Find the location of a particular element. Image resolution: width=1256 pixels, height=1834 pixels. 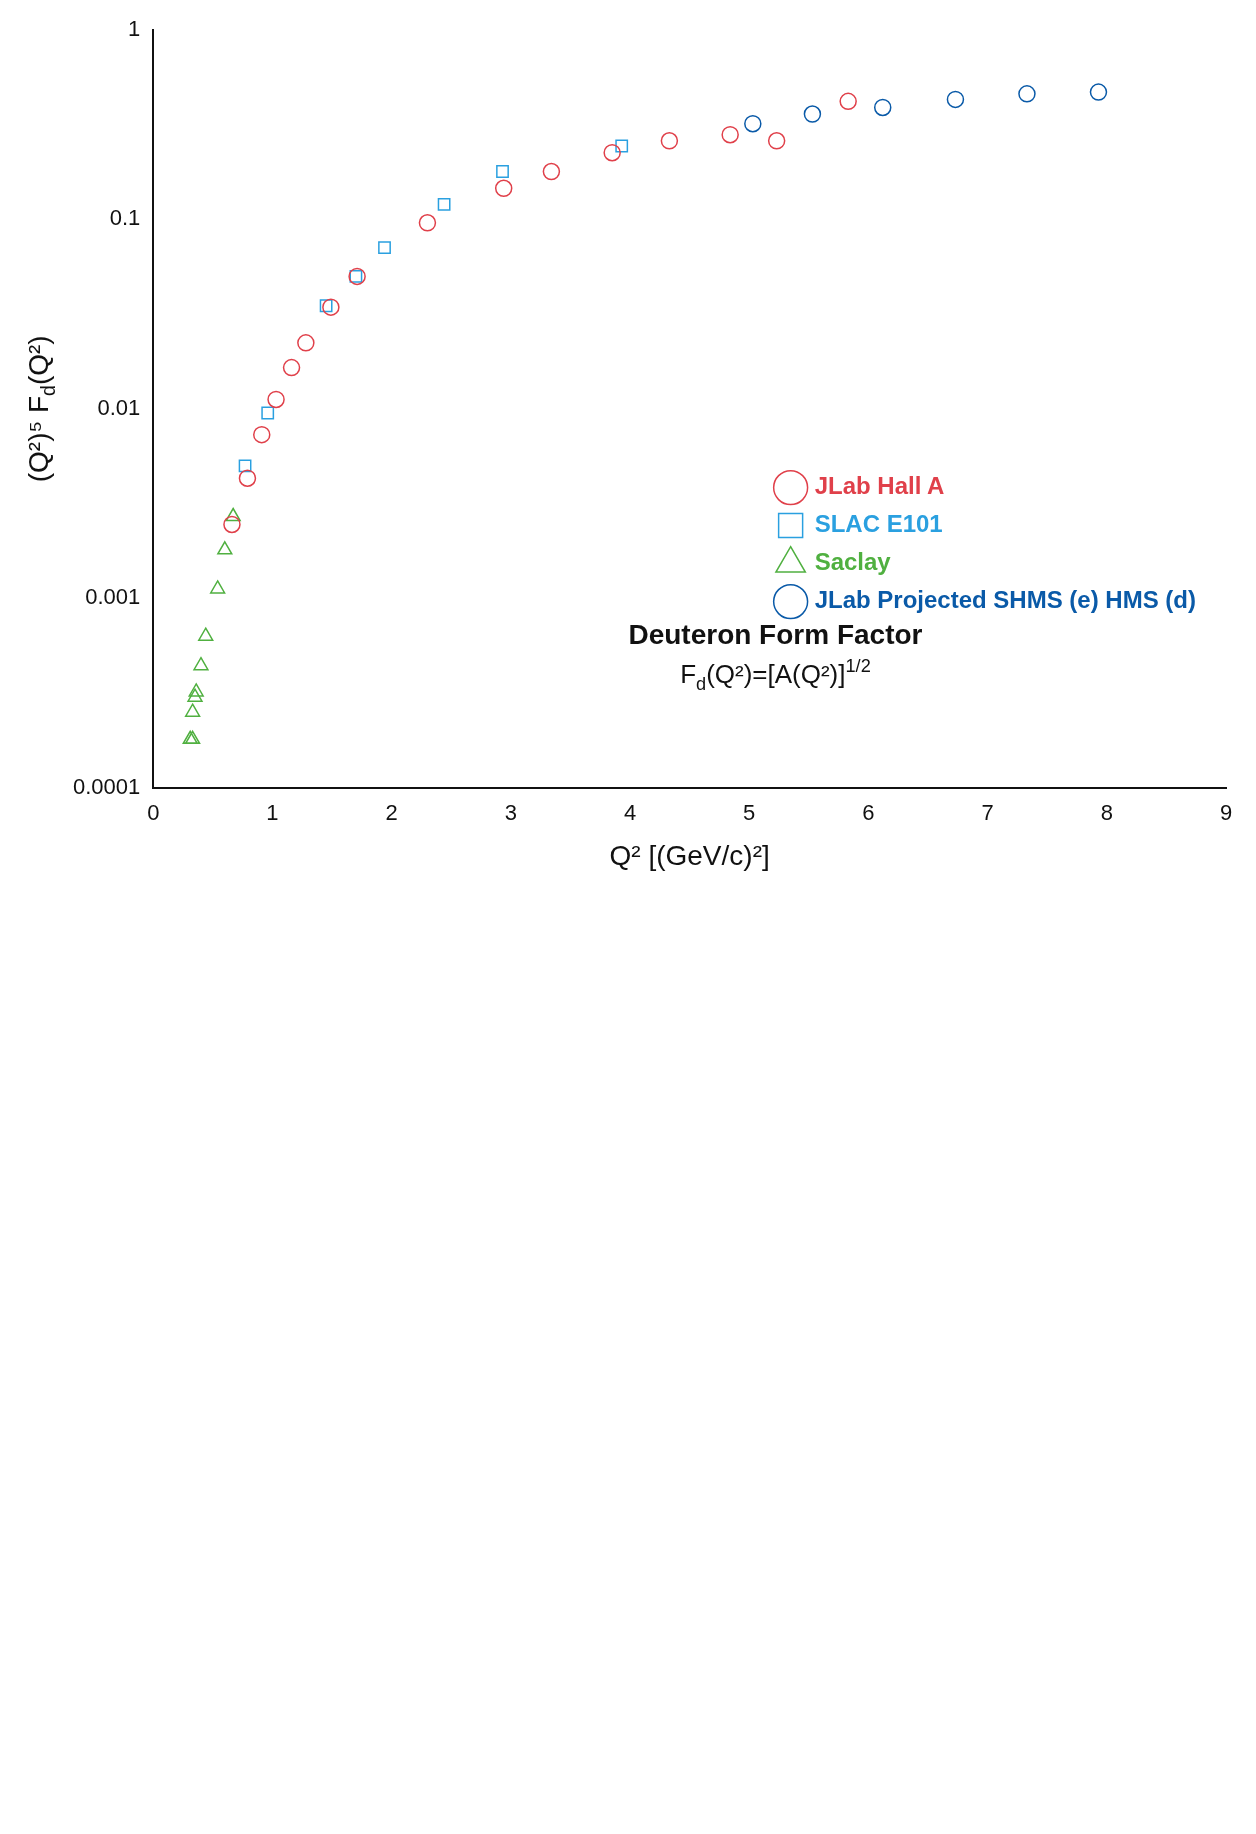

y-tick-label: 0.1 is located at coordinates (125, 218).